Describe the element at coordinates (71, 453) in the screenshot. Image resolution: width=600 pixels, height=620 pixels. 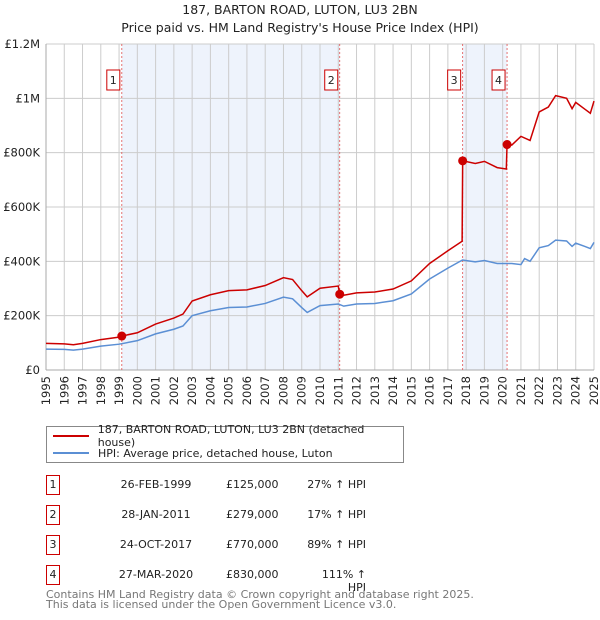
I see `legend-swatch-blue` at that location.